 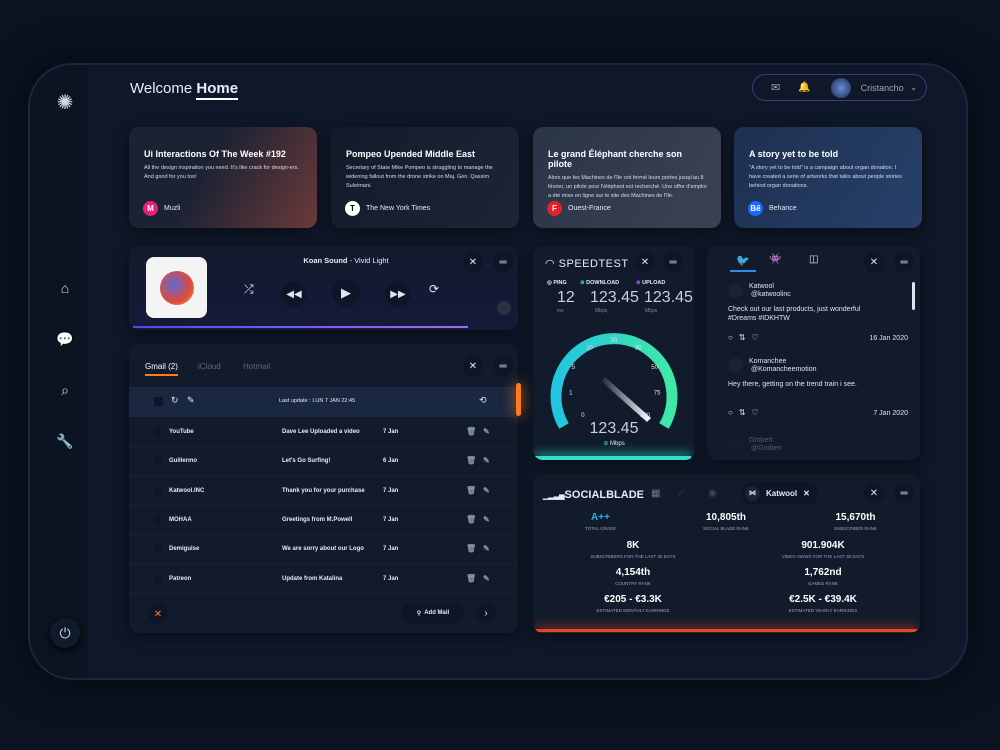 I want to click on stat-cell: €2.5K - €39.4K Estimated Yearly Earnings, so click(x=823, y=603).